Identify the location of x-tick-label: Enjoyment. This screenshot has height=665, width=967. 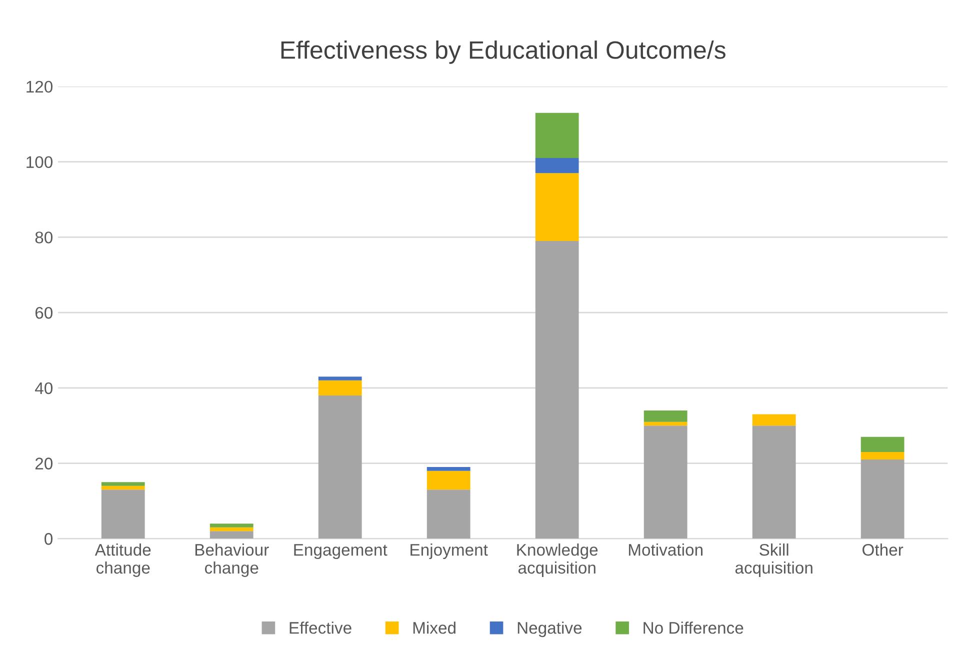
(449, 552).